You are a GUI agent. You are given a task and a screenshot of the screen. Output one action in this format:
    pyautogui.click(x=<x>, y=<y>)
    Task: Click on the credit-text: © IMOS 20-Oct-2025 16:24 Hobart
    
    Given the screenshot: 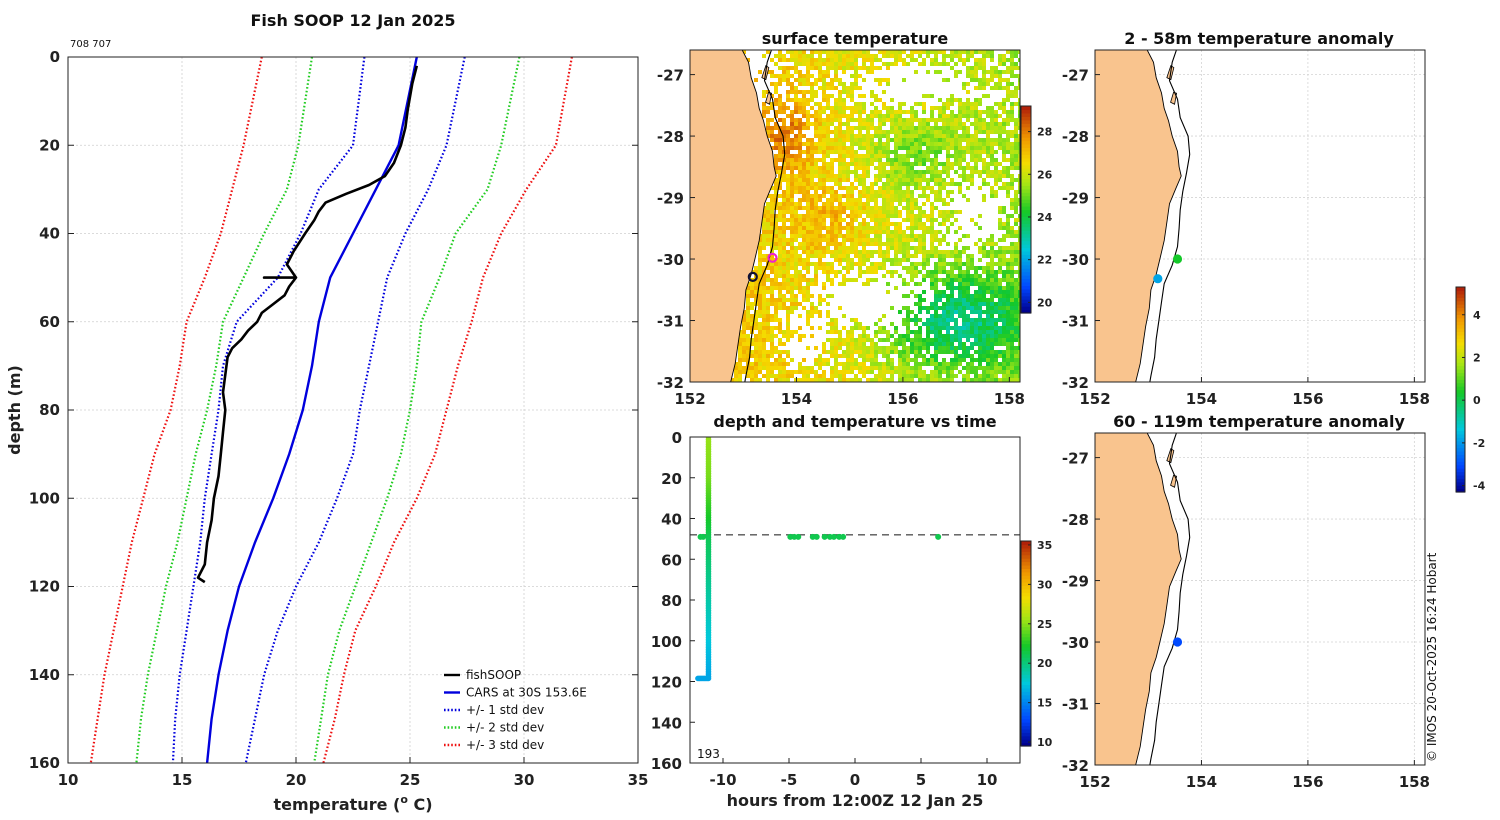 What is the action you would take?
    pyautogui.click(x=1432, y=657)
    